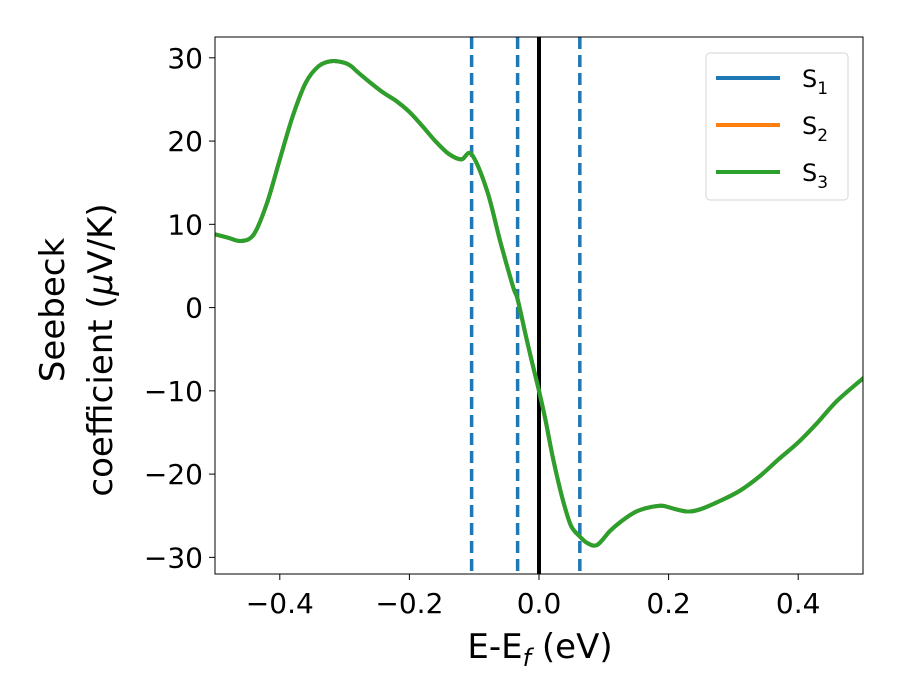 The image size is (900, 700). I want to click on x-axis-title: E-Ef (eV), so click(539, 649).